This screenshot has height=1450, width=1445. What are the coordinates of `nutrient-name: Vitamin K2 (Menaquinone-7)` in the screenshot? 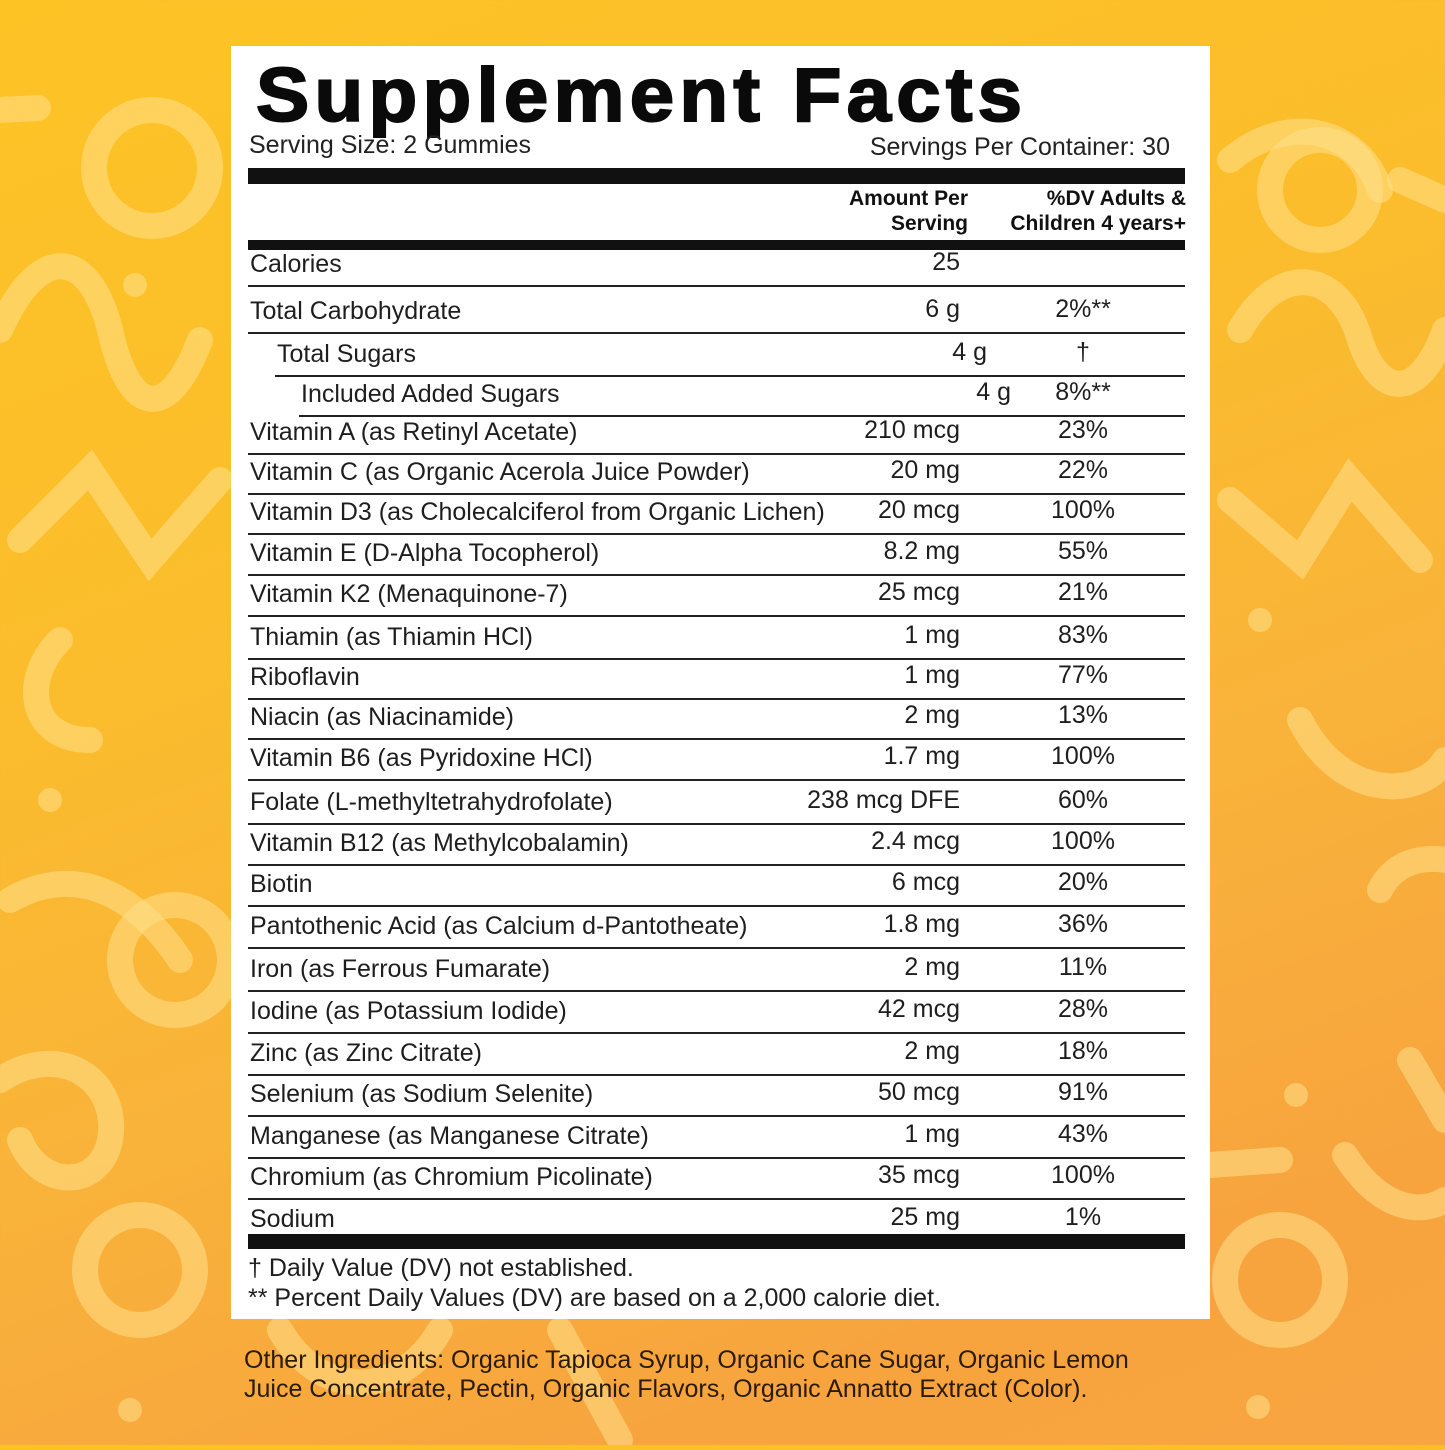 It's located at (409, 594).